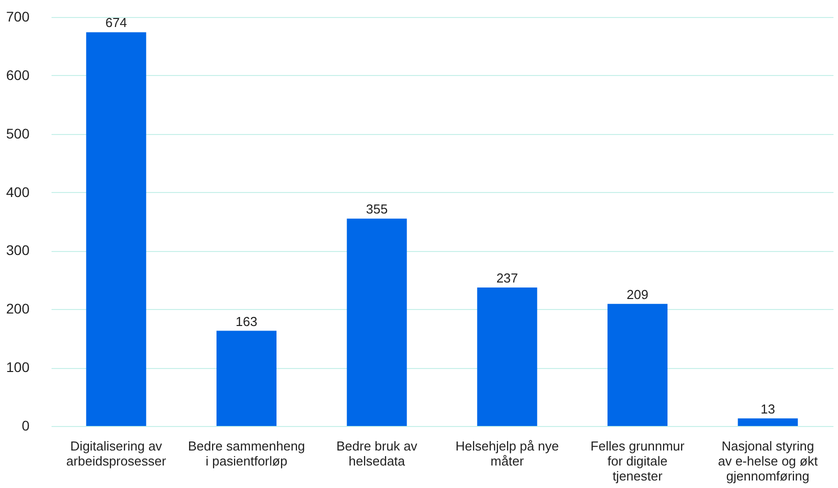 This screenshot has height=488, width=838. Describe the element at coordinates (26, 426) in the screenshot. I see `y-tick-label: 0` at that location.